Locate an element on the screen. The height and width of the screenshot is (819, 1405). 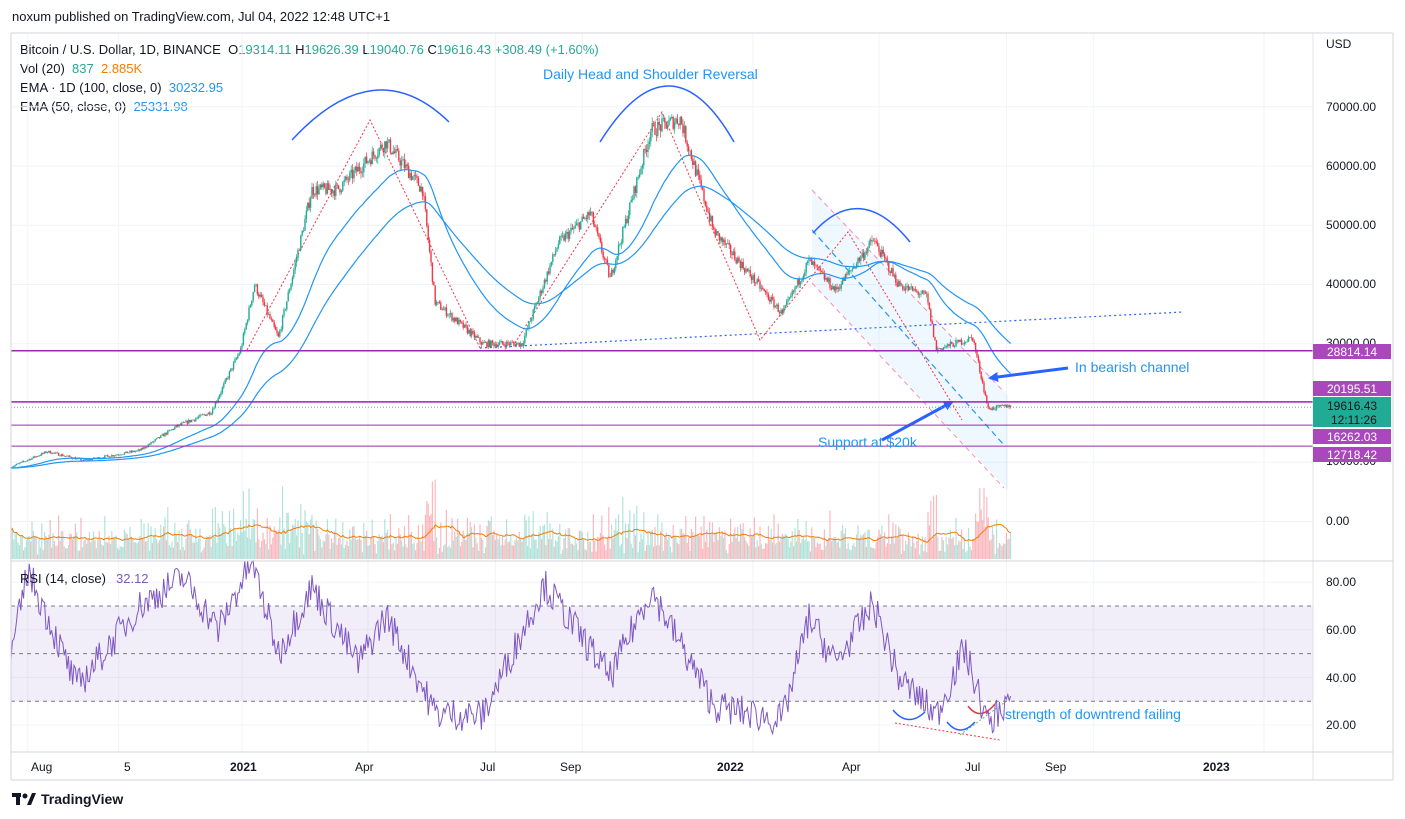
time-label: Jul is located at coordinates (487, 767).